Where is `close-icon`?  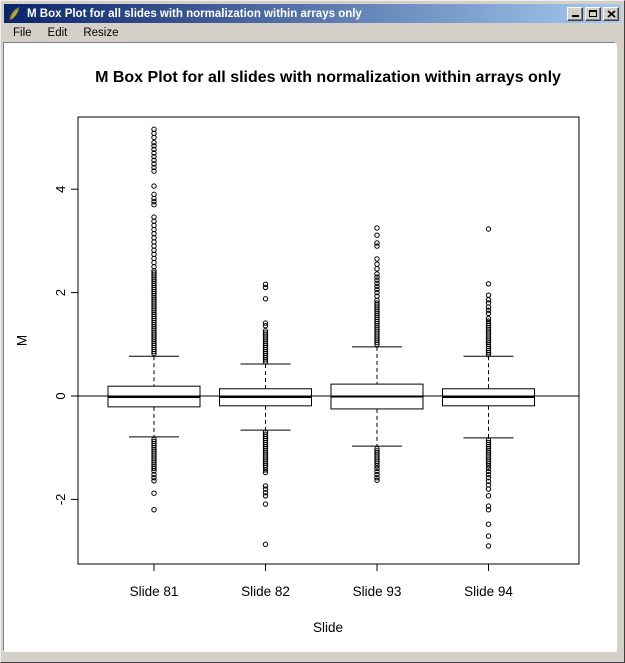 close-icon is located at coordinates (611, 13).